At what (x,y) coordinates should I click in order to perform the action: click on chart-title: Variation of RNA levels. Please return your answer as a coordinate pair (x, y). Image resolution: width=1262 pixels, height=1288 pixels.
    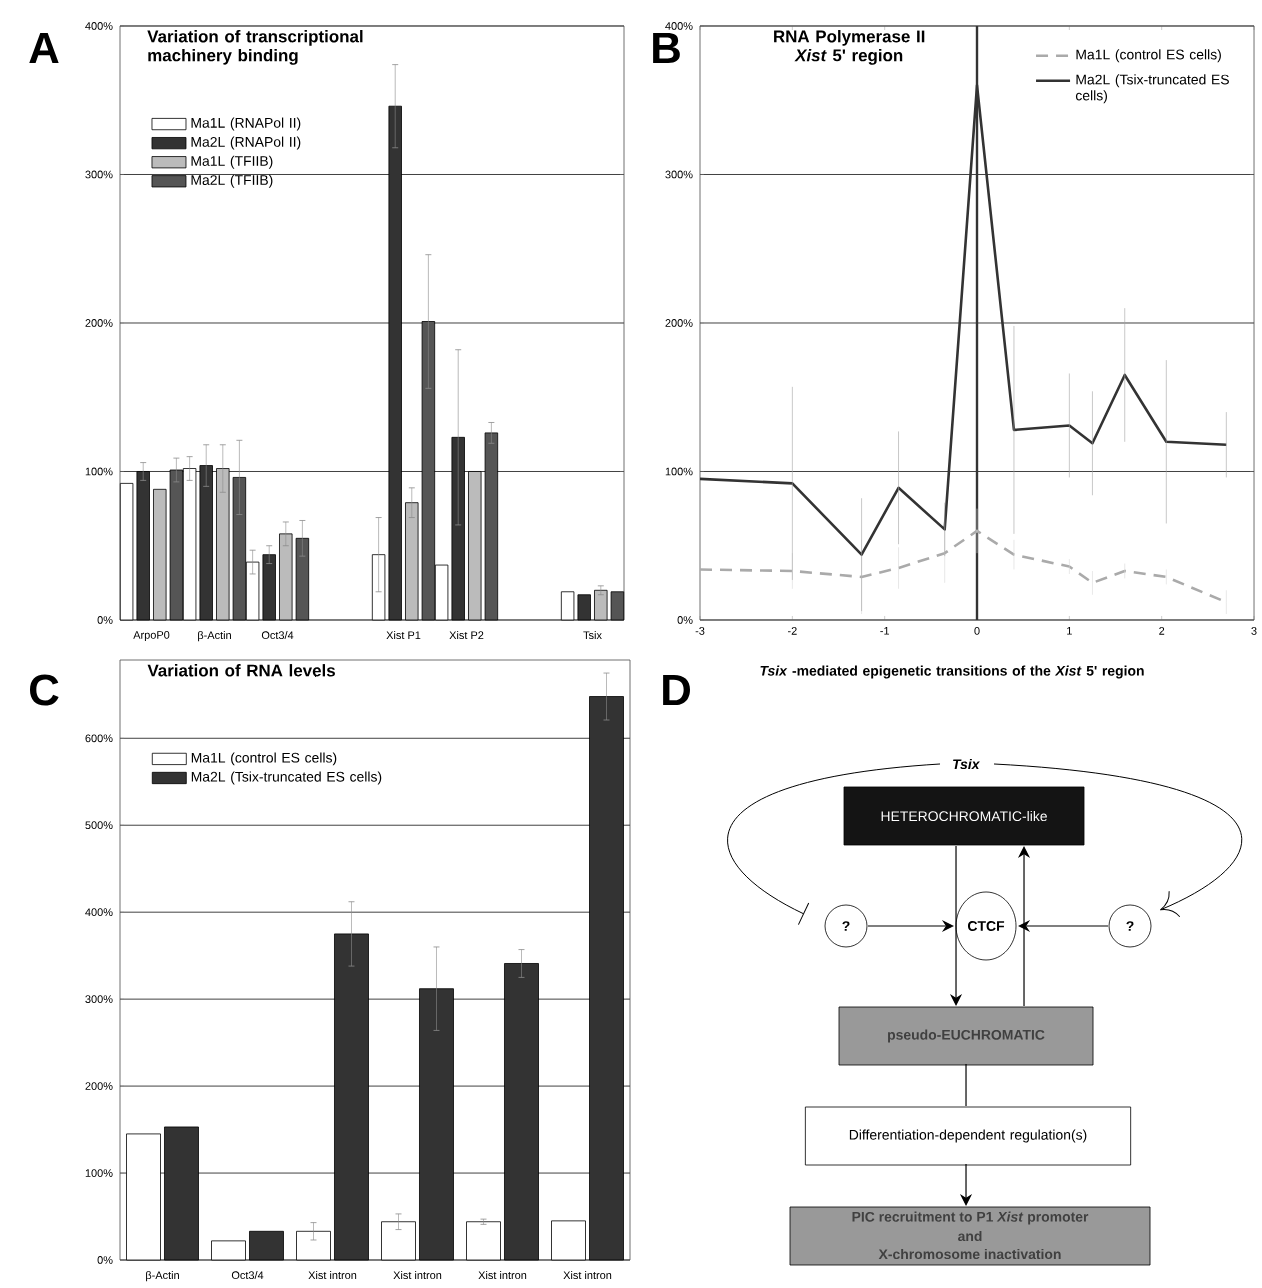
    Looking at the image, I should click on (241, 670).